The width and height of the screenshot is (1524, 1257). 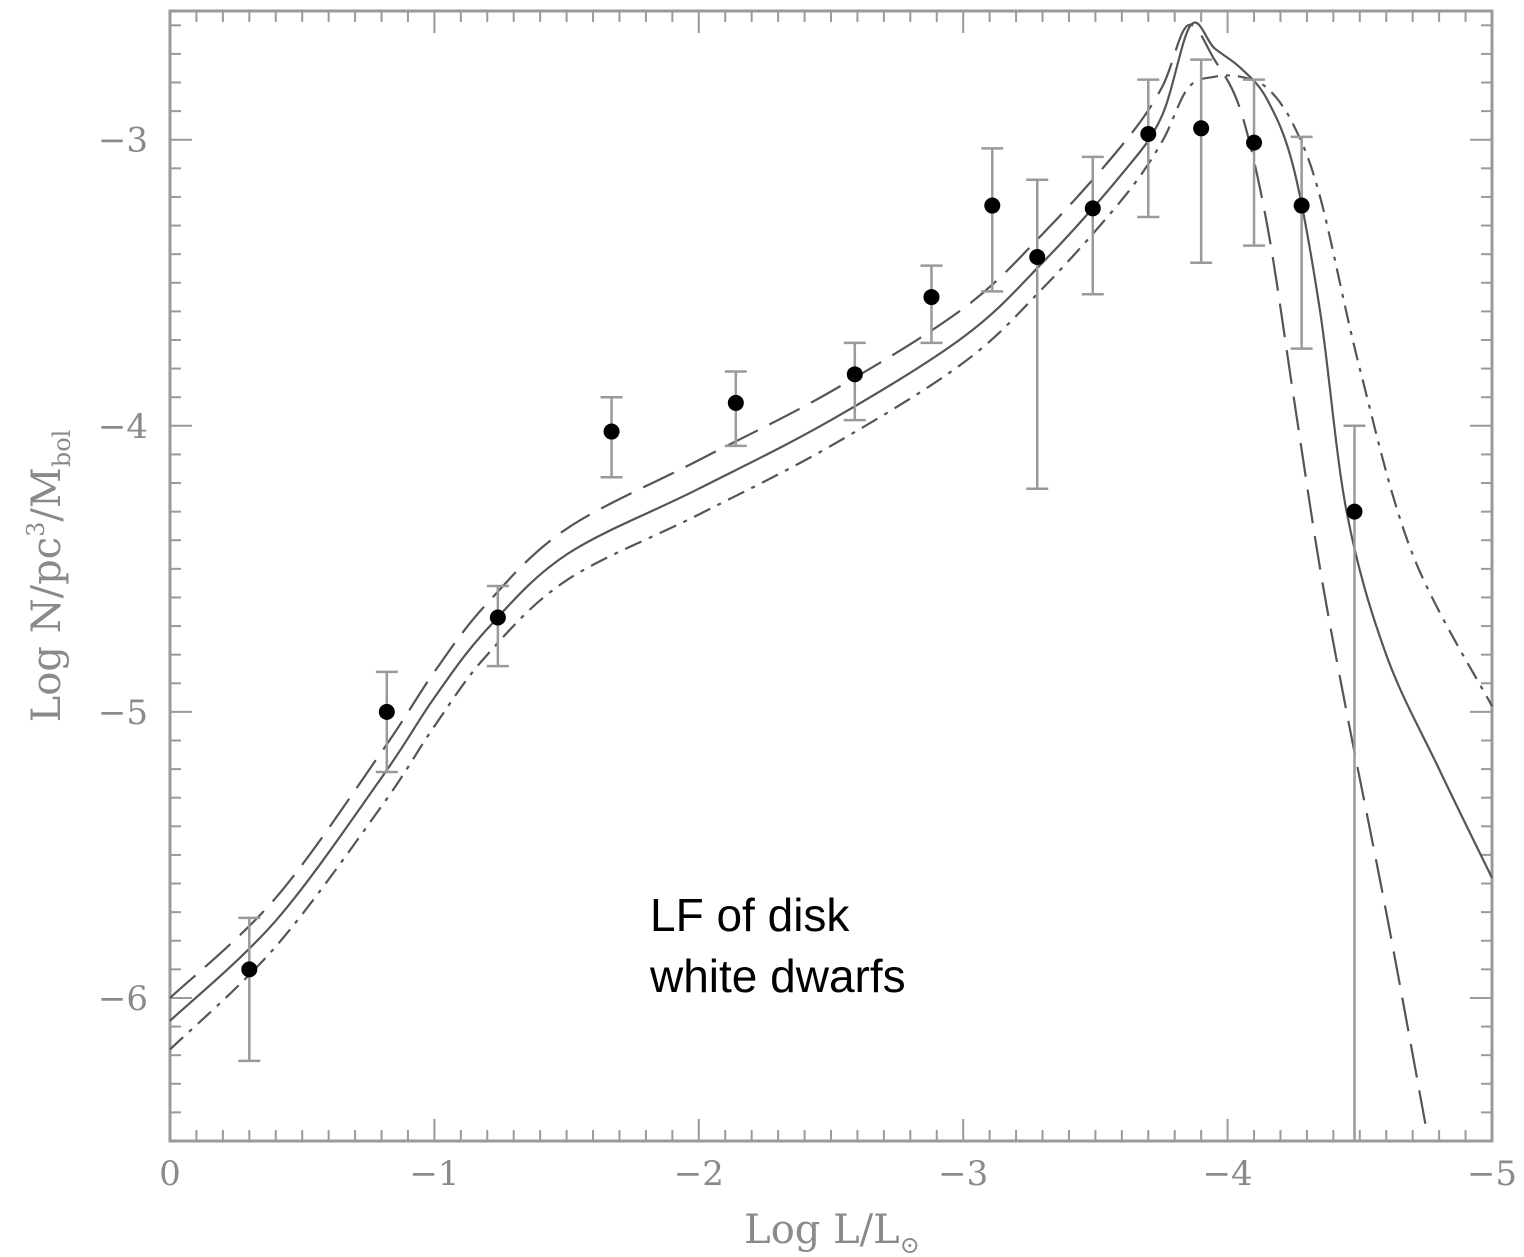 I want to click on x-tick-label: 0, so click(x=170, y=1174).